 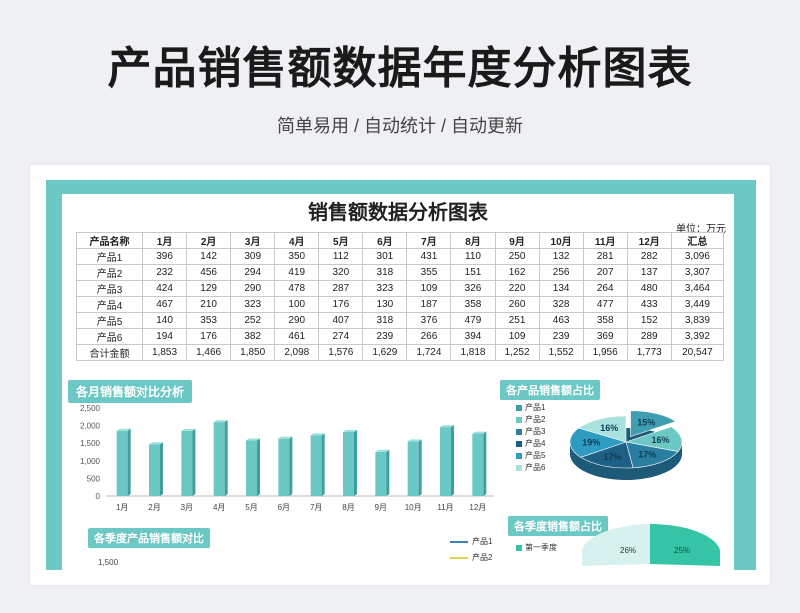 What do you see at coordinates (605, 256) in the screenshot?
I see `table-cell: 281` at bounding box center [605, 256].